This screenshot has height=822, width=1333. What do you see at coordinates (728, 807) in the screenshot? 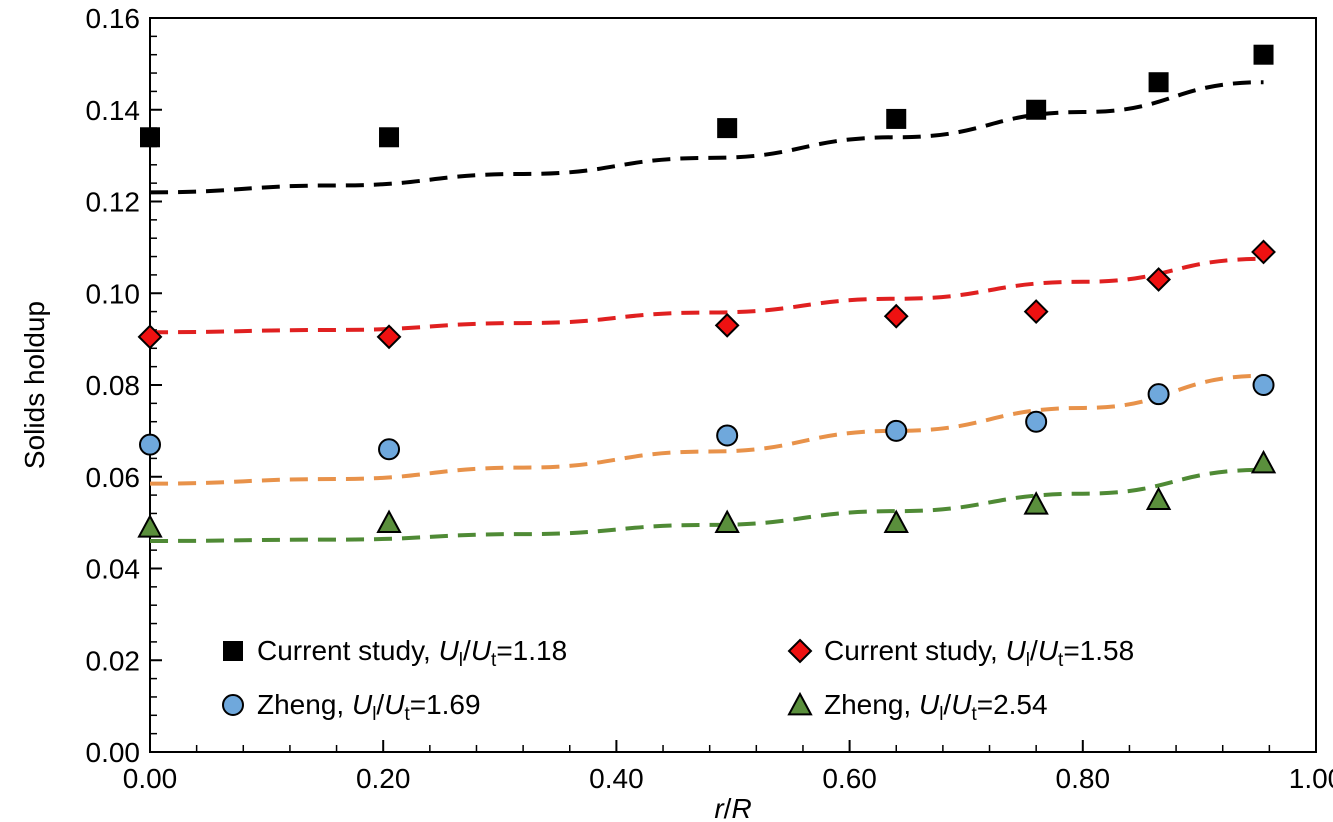
I see `x-axis-title-sep: /` at bounding box center [728, 807].